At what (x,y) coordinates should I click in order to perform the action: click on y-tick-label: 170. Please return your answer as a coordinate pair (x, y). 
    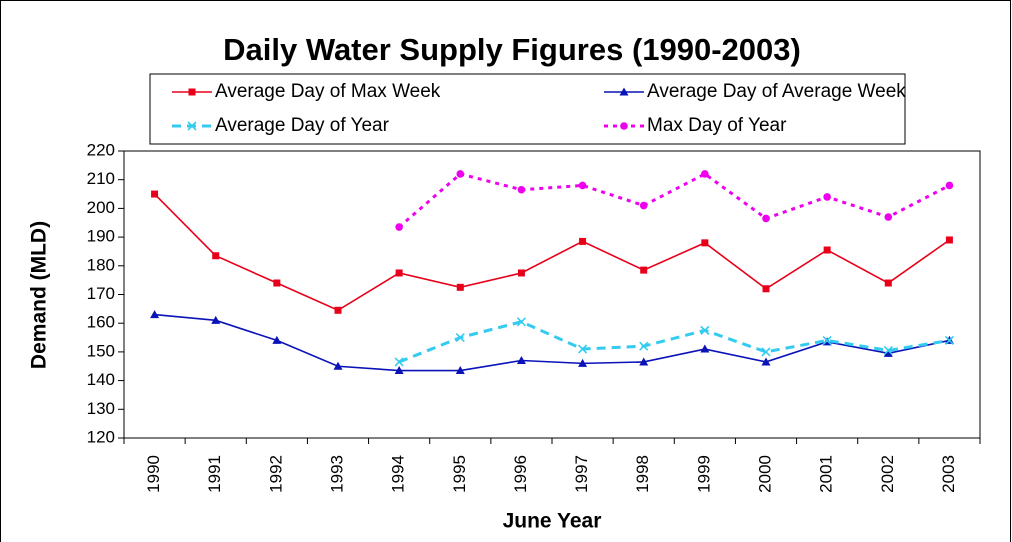
    Looking at the image, I should click on (101, 293).